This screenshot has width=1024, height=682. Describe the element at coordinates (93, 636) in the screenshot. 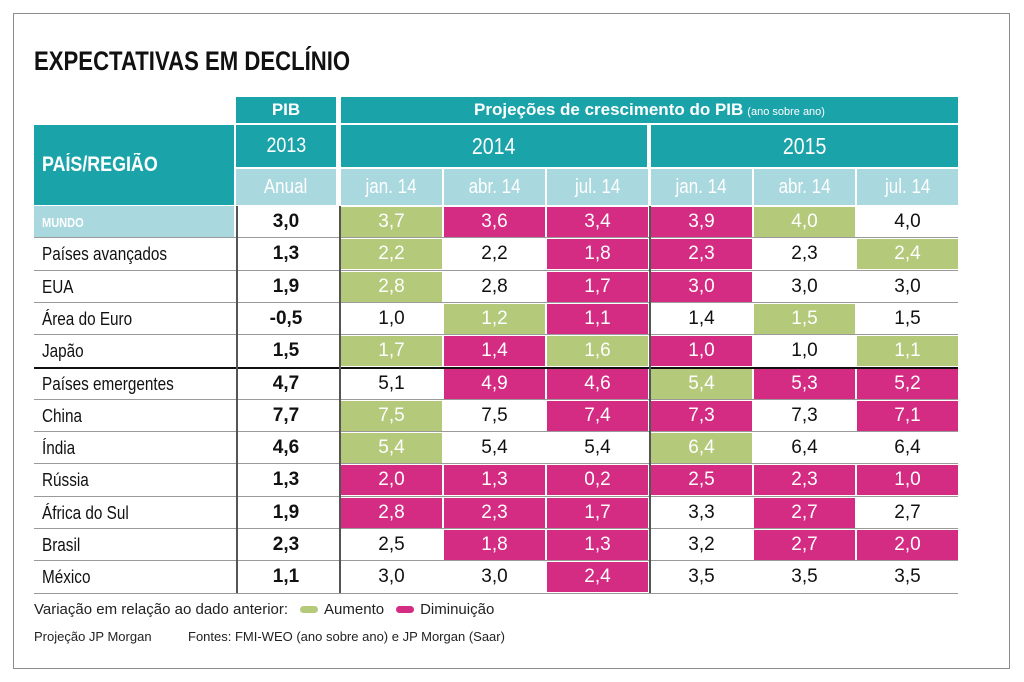

I see `footer-projection: Projeção JP Morgan` at that location.